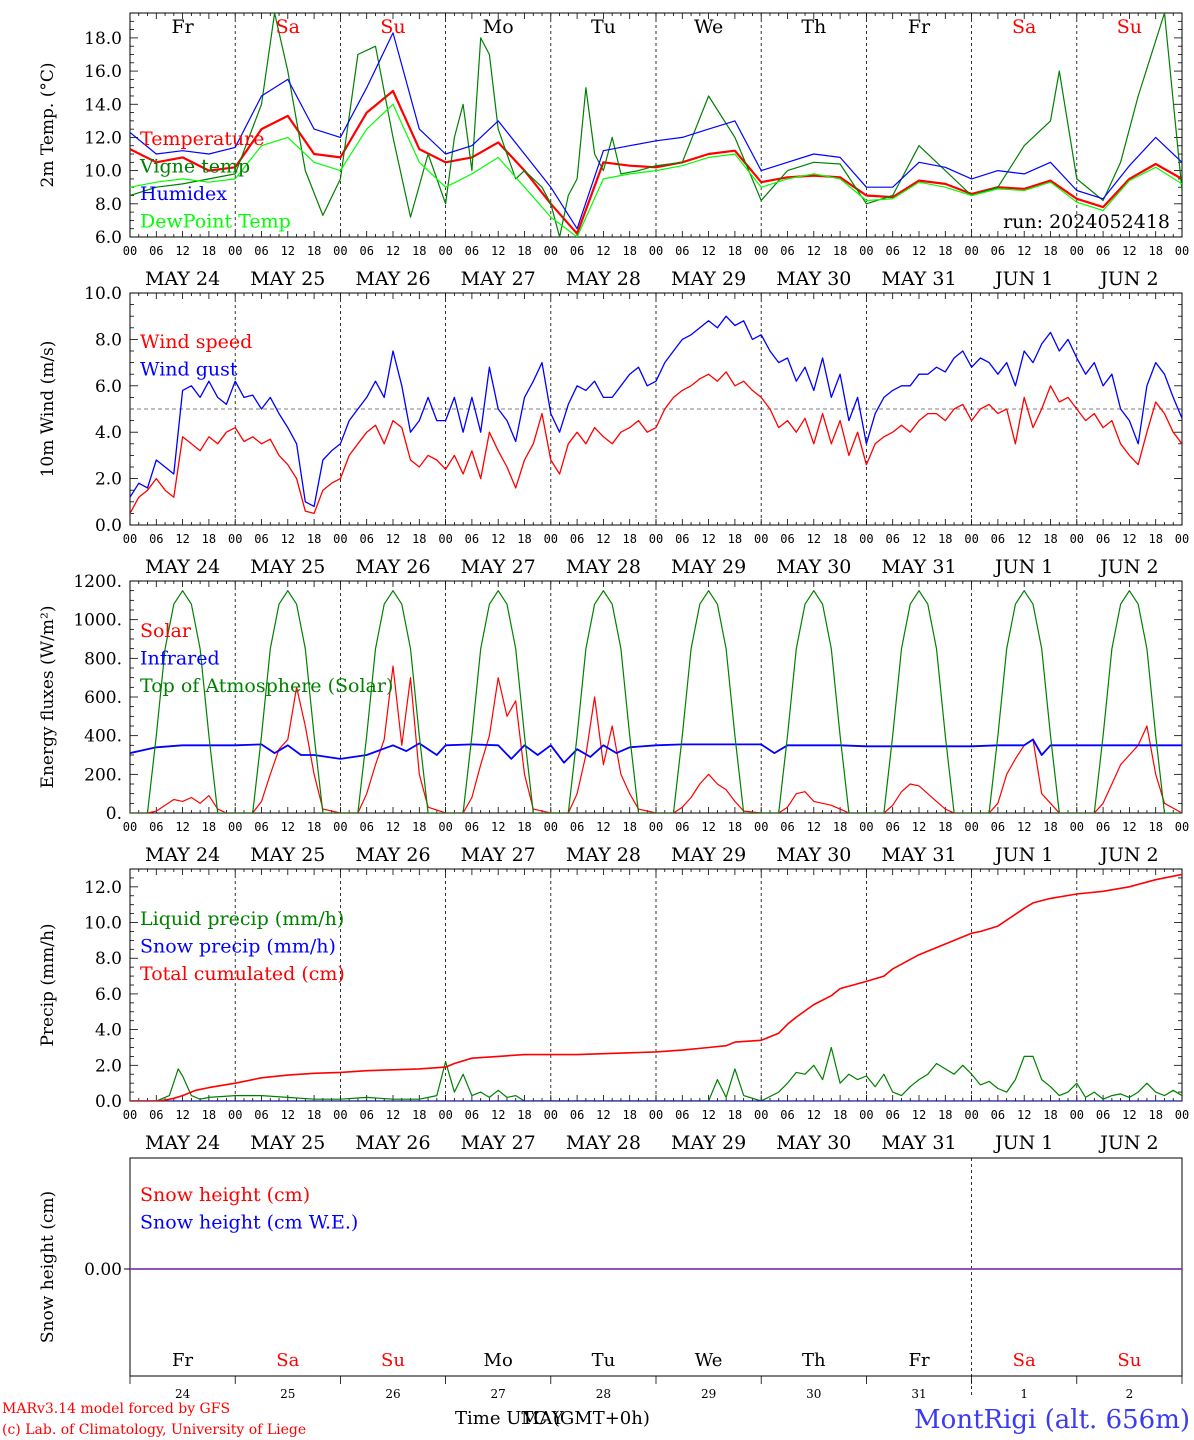 The image size is (1194, 1440). I want to click on series-line-solar, so click(656, 739).